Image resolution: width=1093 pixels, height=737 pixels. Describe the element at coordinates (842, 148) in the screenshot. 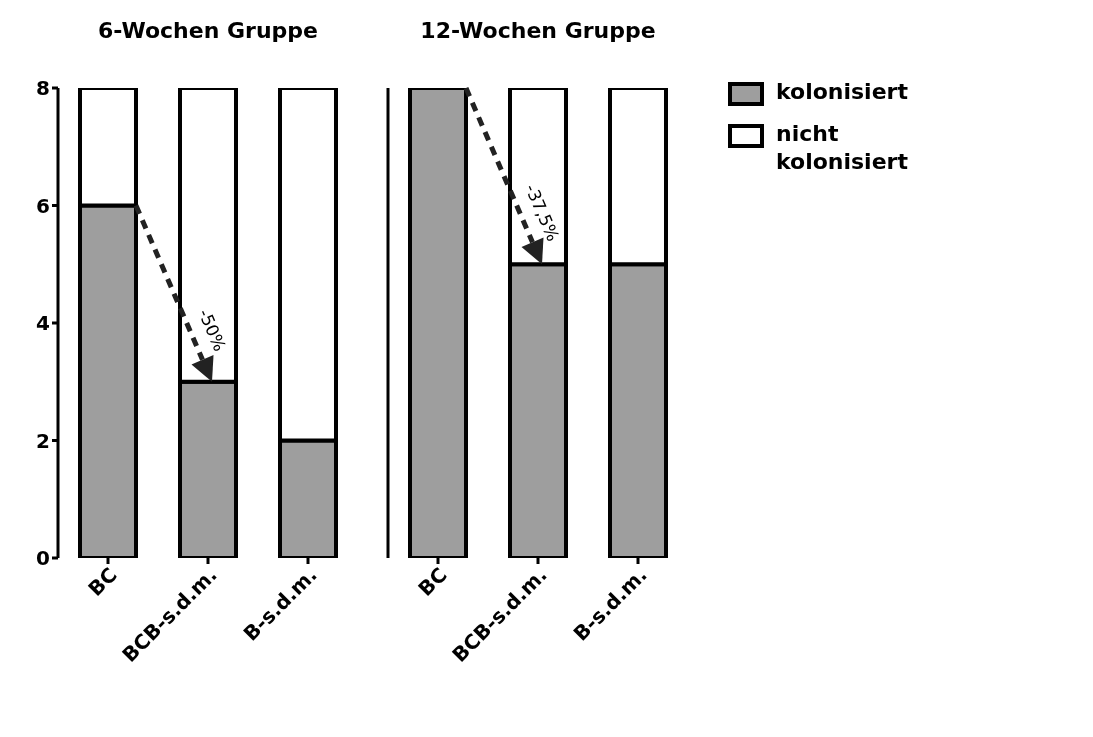

I see `legend-label: nicht kolonisiert` at that location.